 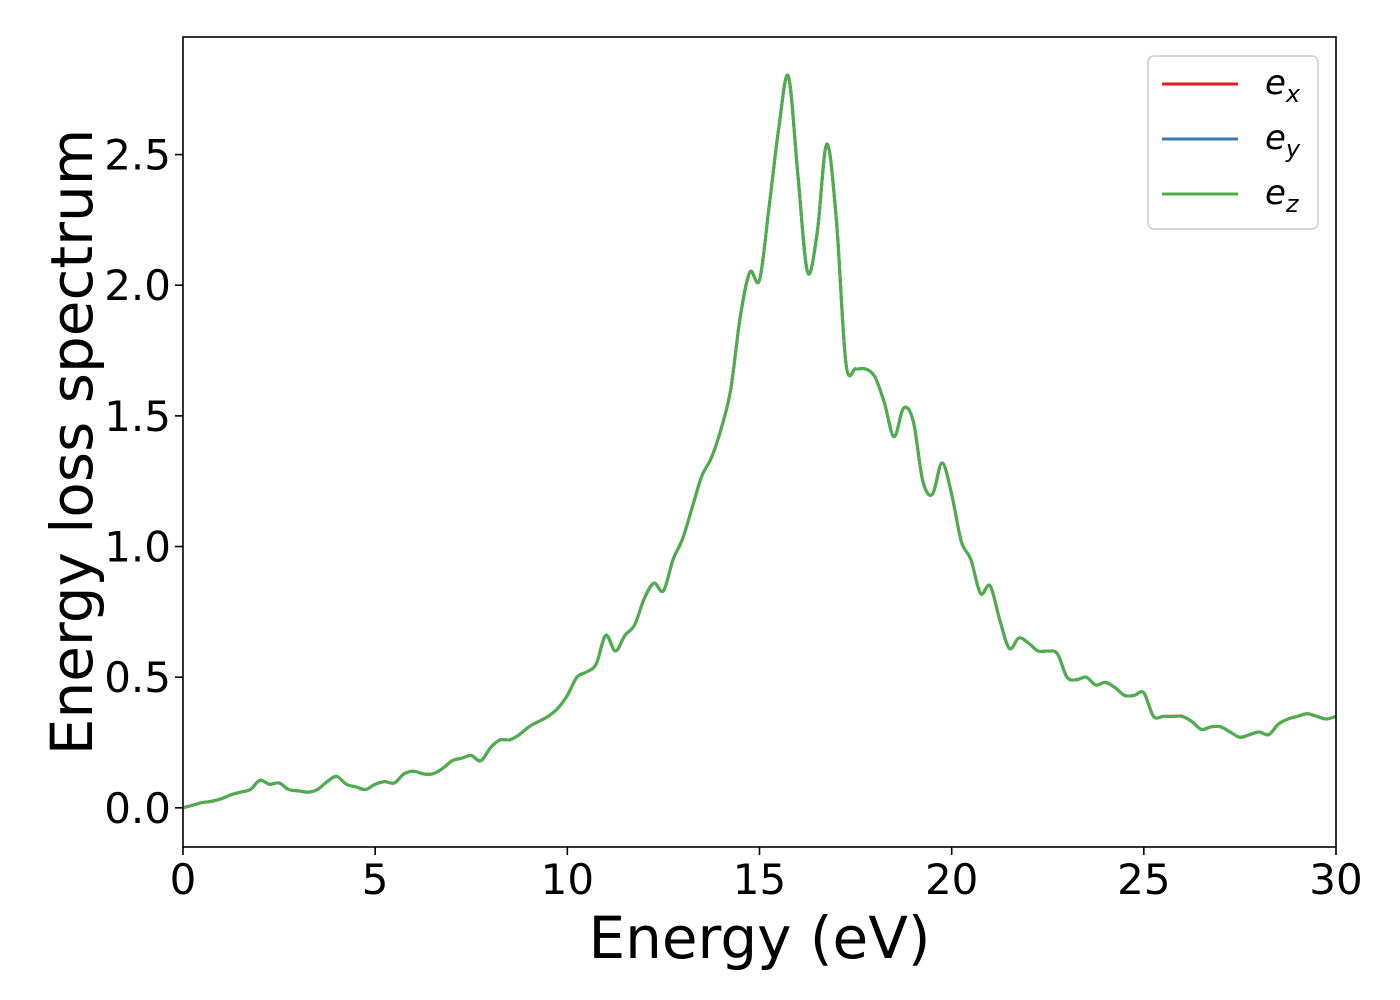 What do you see at coordinates (1143, 879) in the screenshot?
I see `x-tick-label: 25` at bounding box center [1143, 879].